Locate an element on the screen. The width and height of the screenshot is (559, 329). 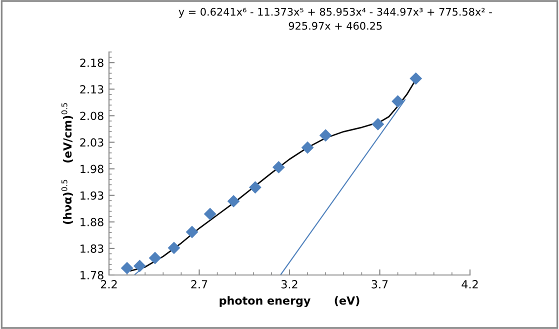
y-tick-label: 2.03 is located at coordinates (92, 142).